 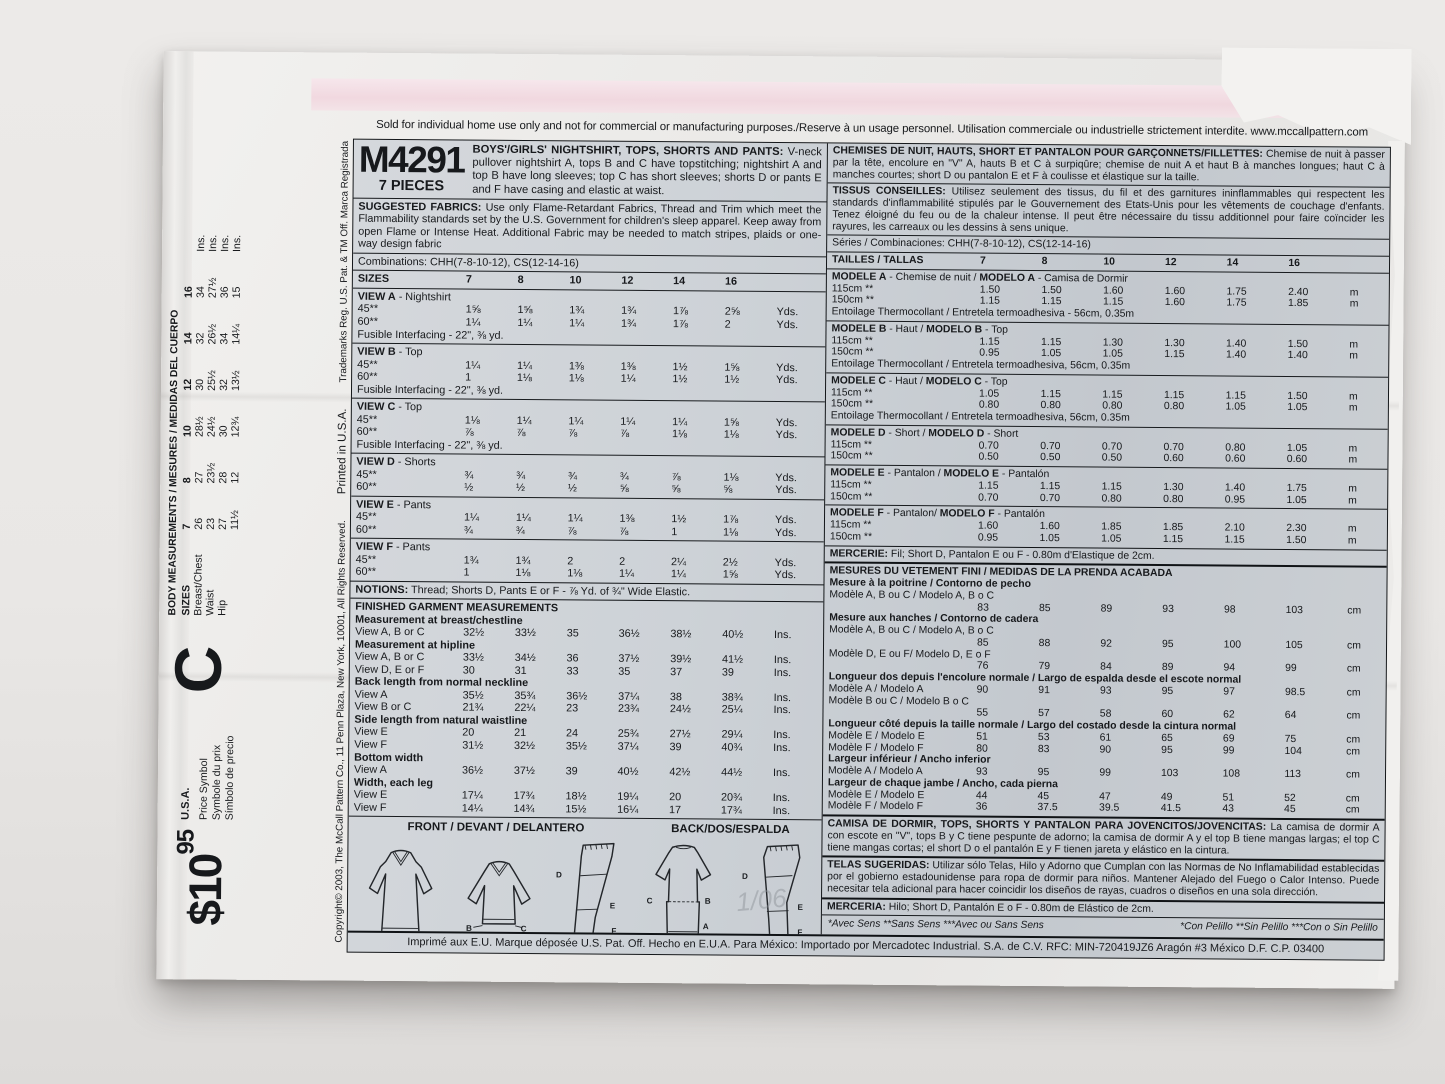 I want to click on table-cell: 60, so click(x=1167, y=715).